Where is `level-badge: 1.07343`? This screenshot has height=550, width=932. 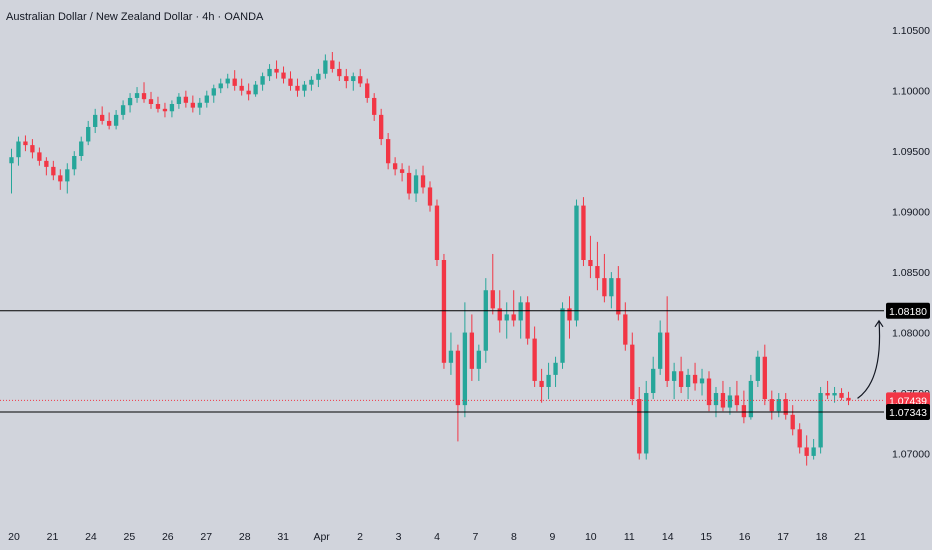 level-badge: 1.07343 is located at coordinates (908, 412).